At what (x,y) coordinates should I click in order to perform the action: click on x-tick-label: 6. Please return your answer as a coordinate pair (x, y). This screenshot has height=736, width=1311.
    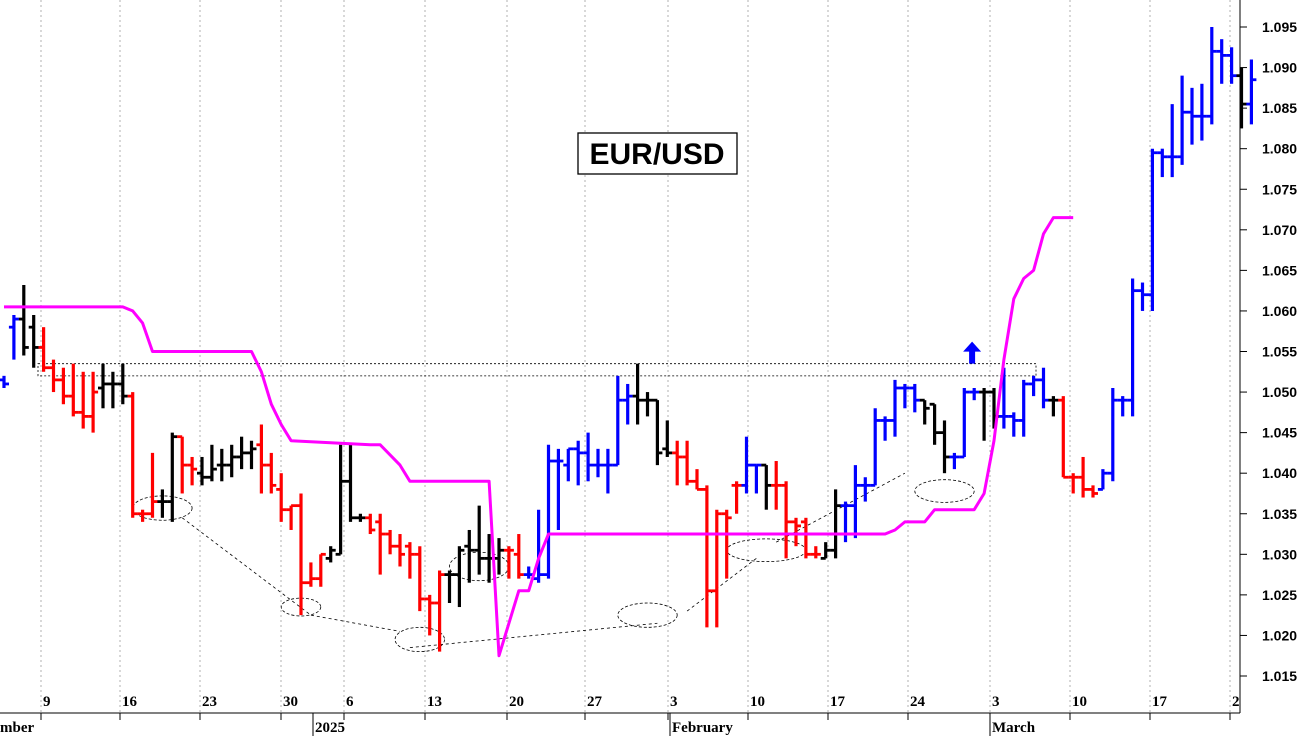
    Looking at the image, I should click on (350, 702).